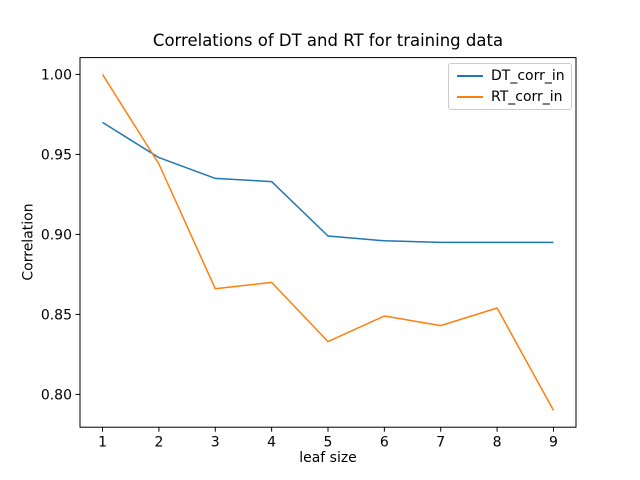 The width and height of the screenshot is (640, 480). What do you see at coordinates (215, 443) in the screenshot?
I see `x-tick-label: 3` at bounding box center [215, 443].